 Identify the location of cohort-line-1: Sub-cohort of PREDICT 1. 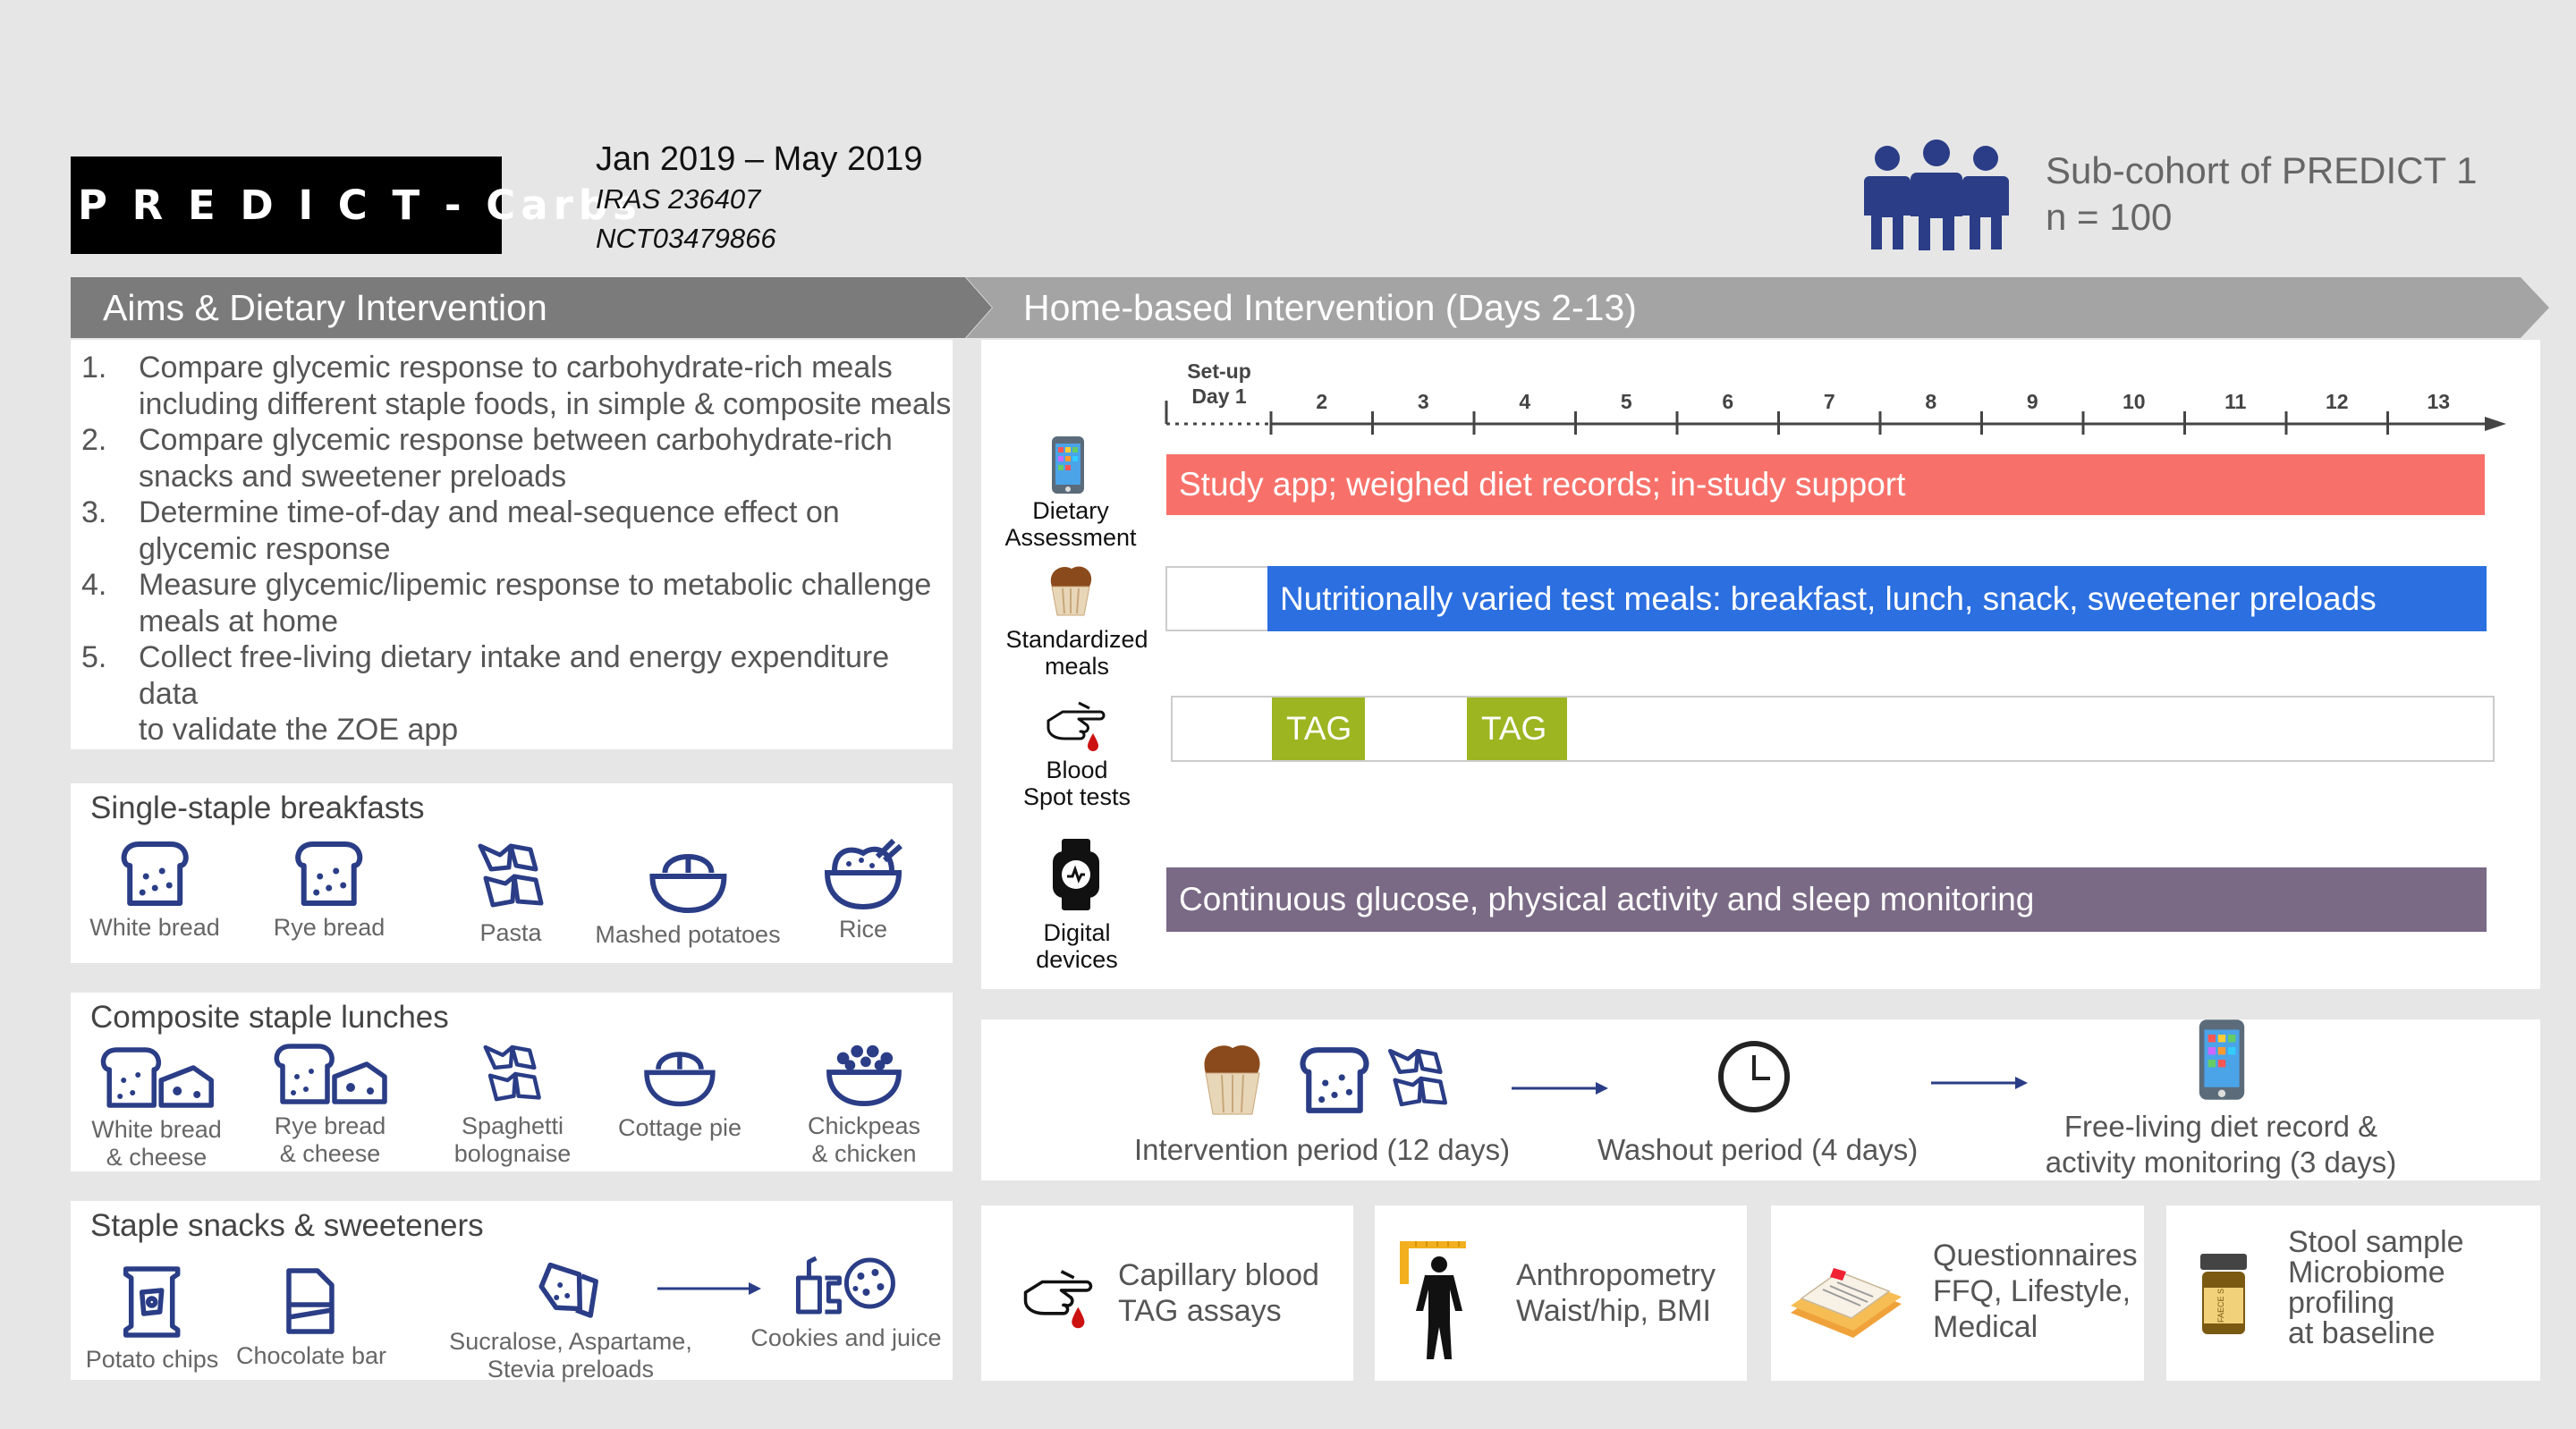
(2262, 170).